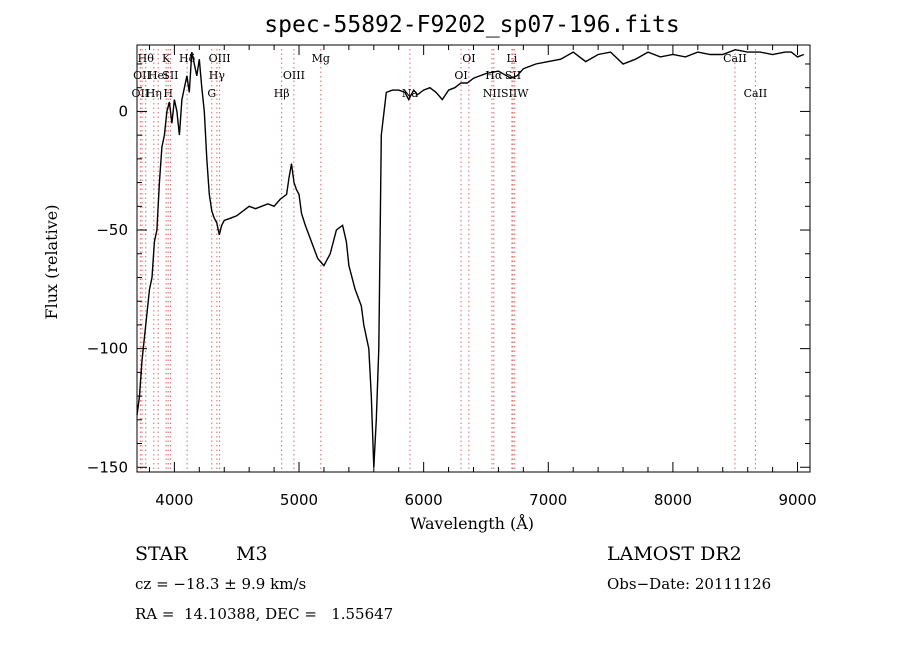 The image size is (900, 650). Describe the element at coordinates (217, 75) in the screenshot. I see `marker-label: Hγ` at that location.